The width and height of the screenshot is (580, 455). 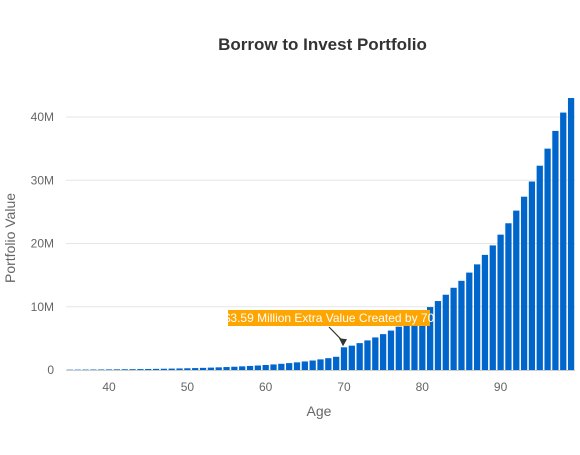 I want to click on annotation-label: $3.59 Million Extra Value Created by 70, so click(x=329, y=318).